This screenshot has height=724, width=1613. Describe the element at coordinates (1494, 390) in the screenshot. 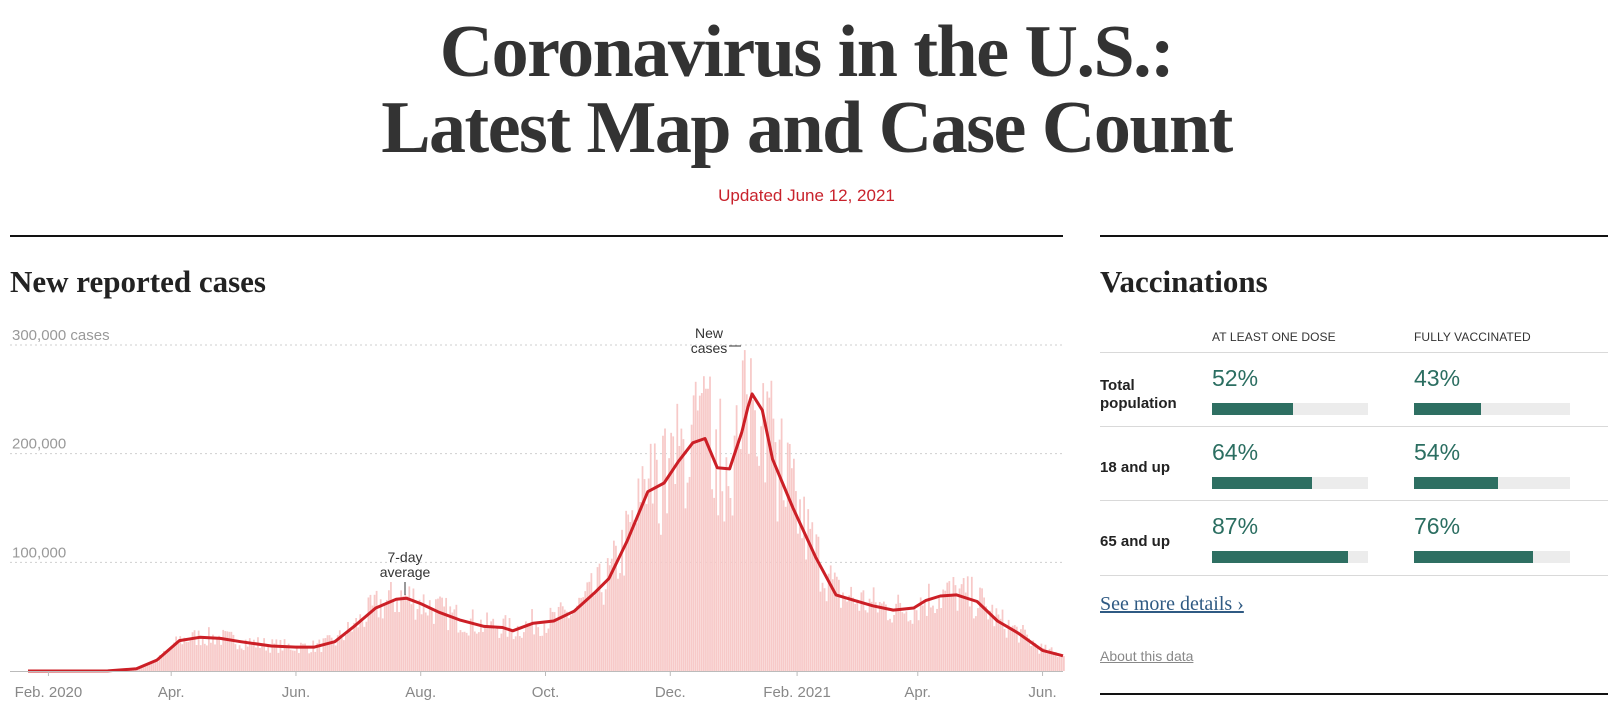

I see `fully-vaccinated-cell: 43%` at that location.